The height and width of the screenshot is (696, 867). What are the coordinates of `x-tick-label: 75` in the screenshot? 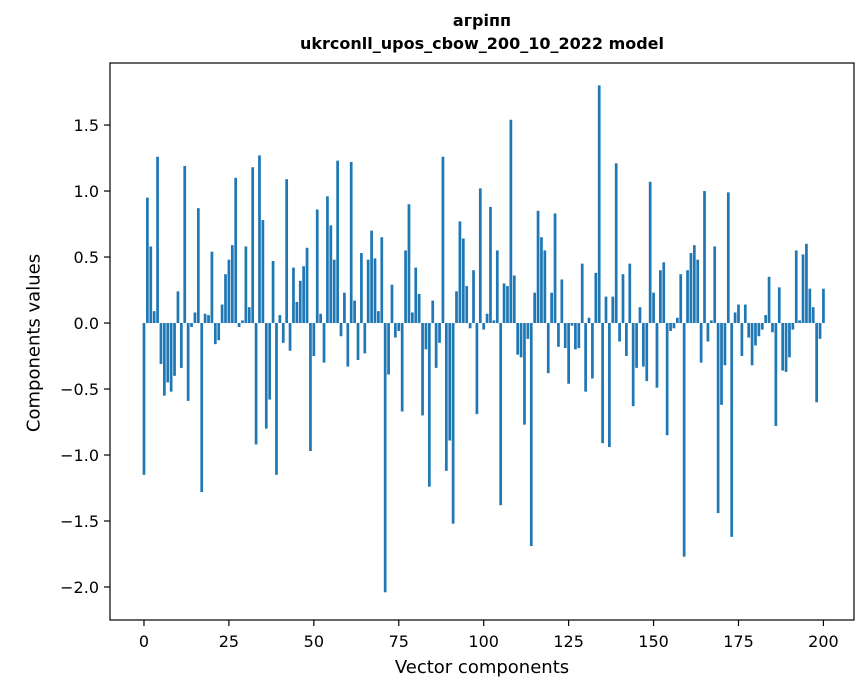 It's located at (399, 641).